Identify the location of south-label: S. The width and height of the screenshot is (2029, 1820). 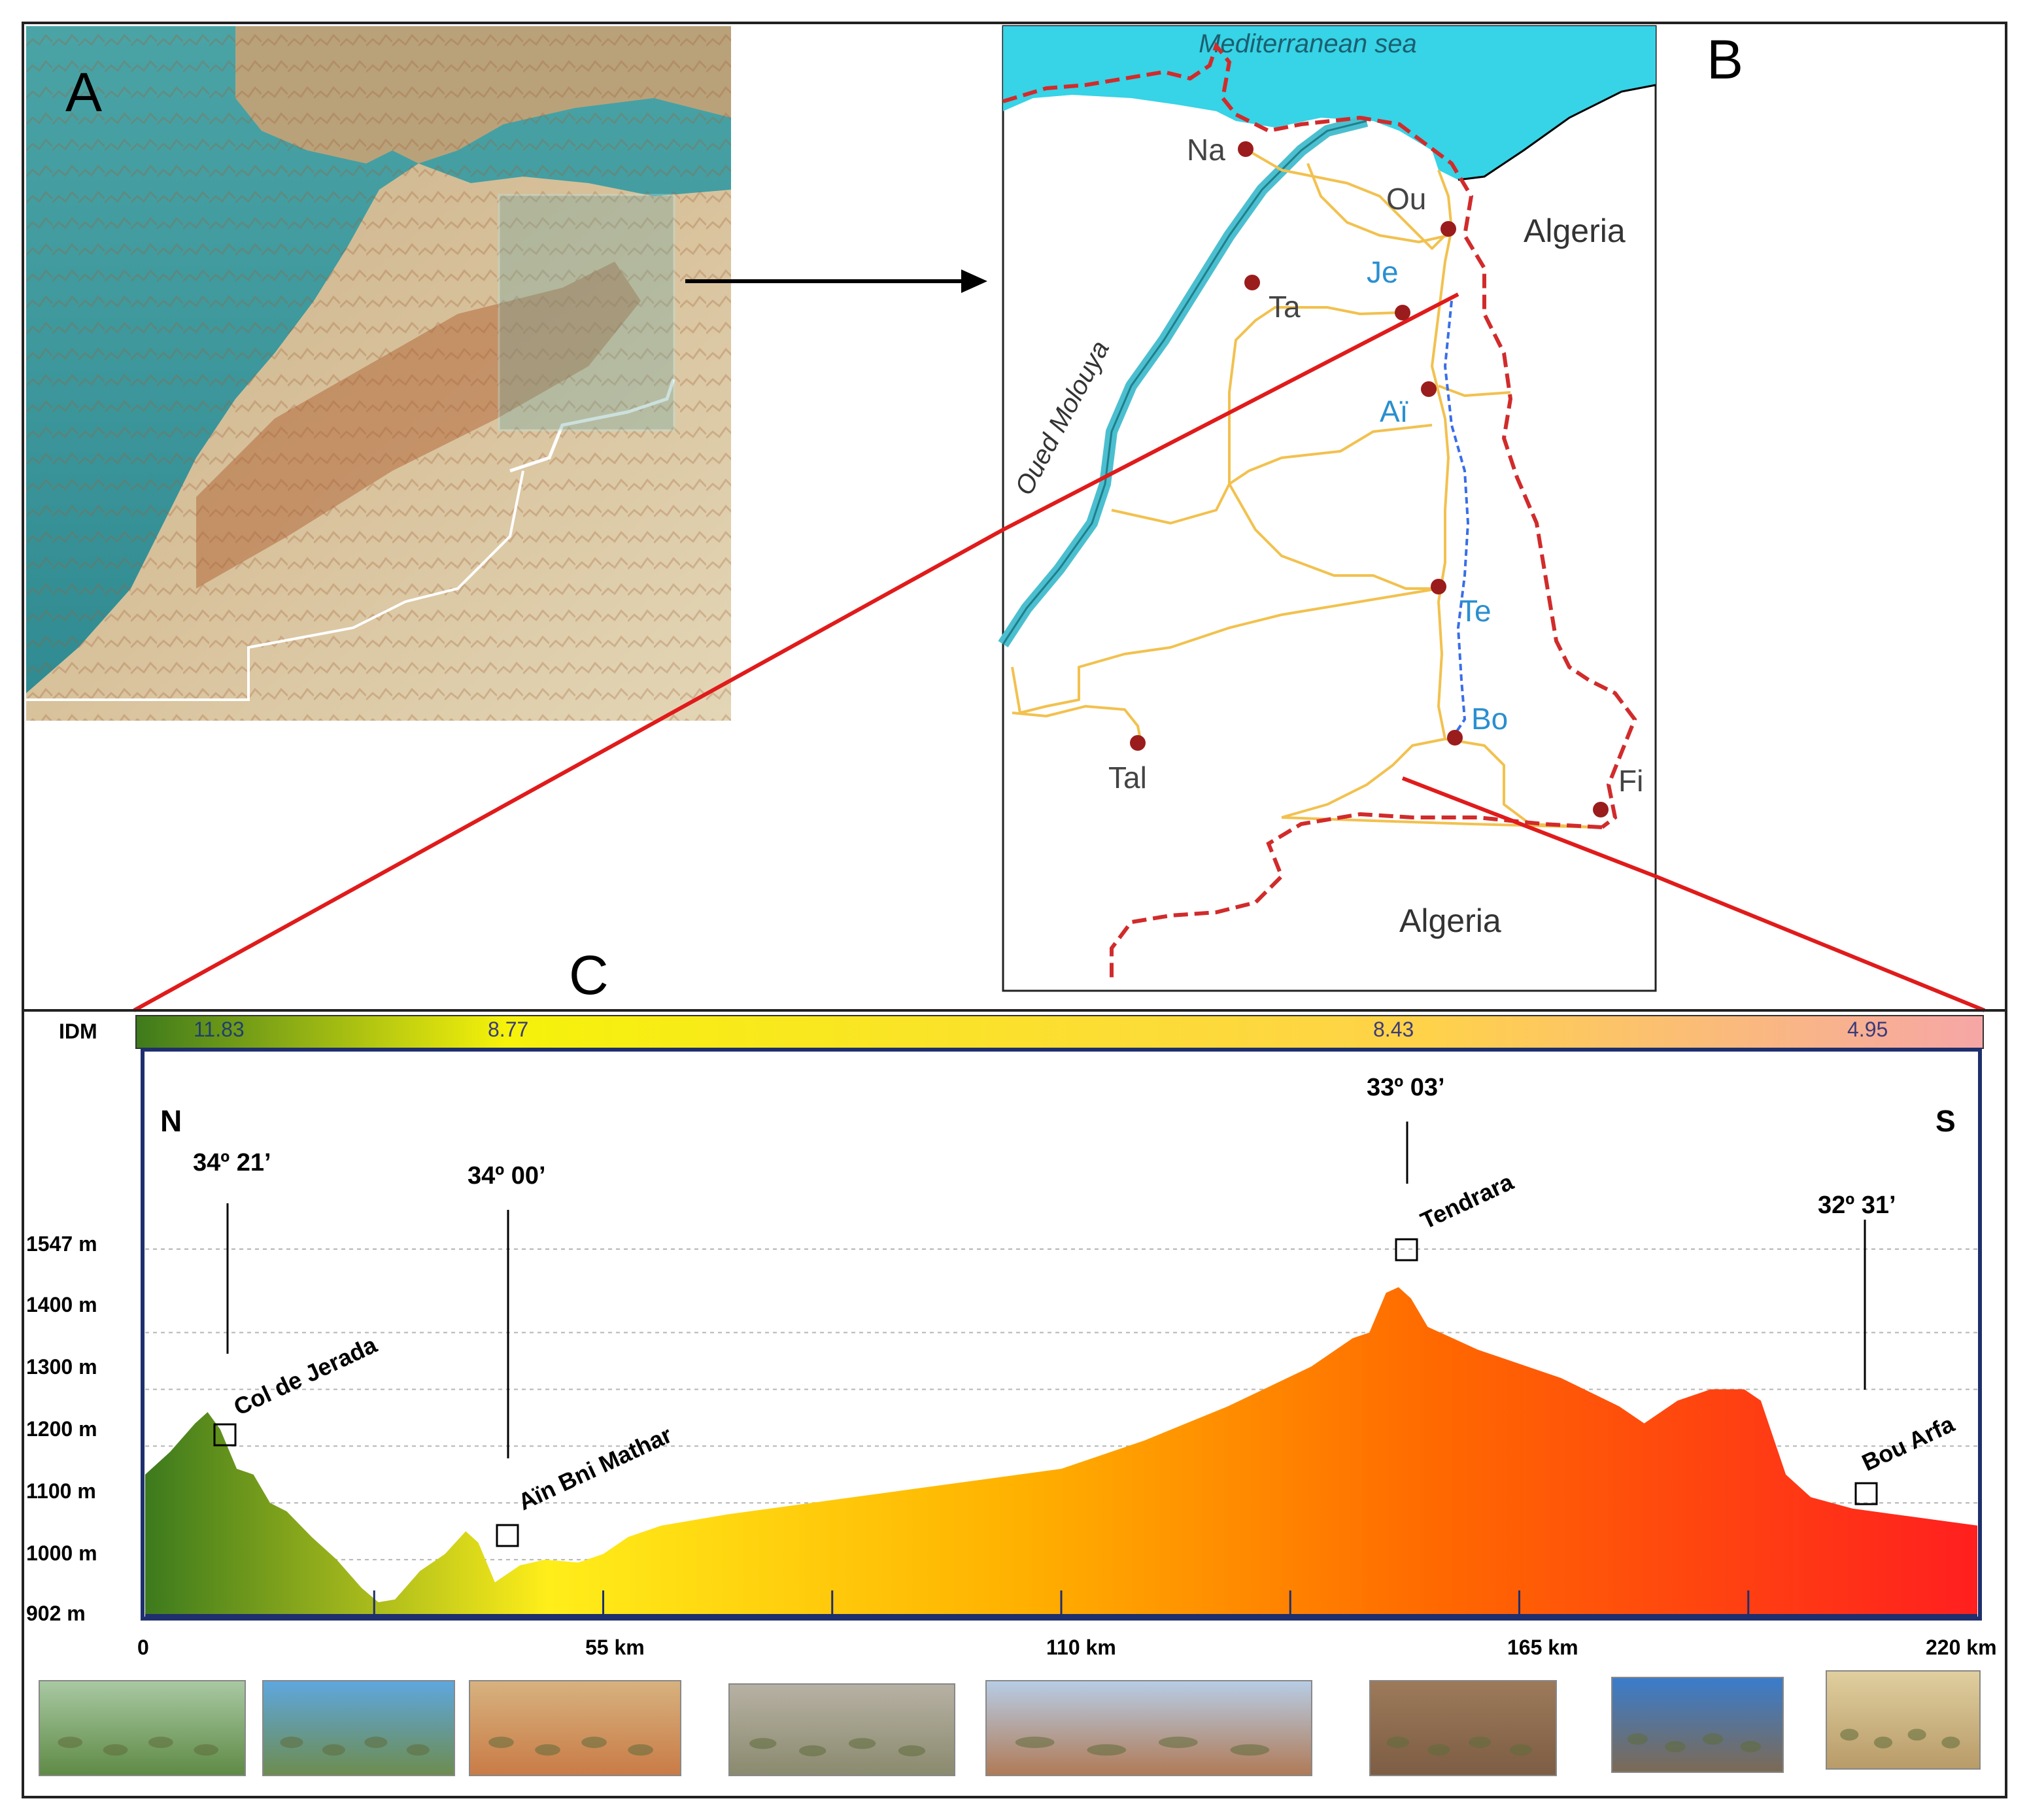
(1945, 1121).